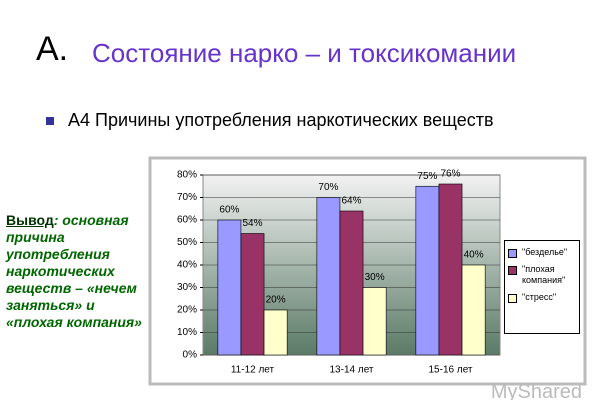 The height and width of the screenshot is (400, 600). I want to click on y-tick-label: 60%, so click(187, 220).